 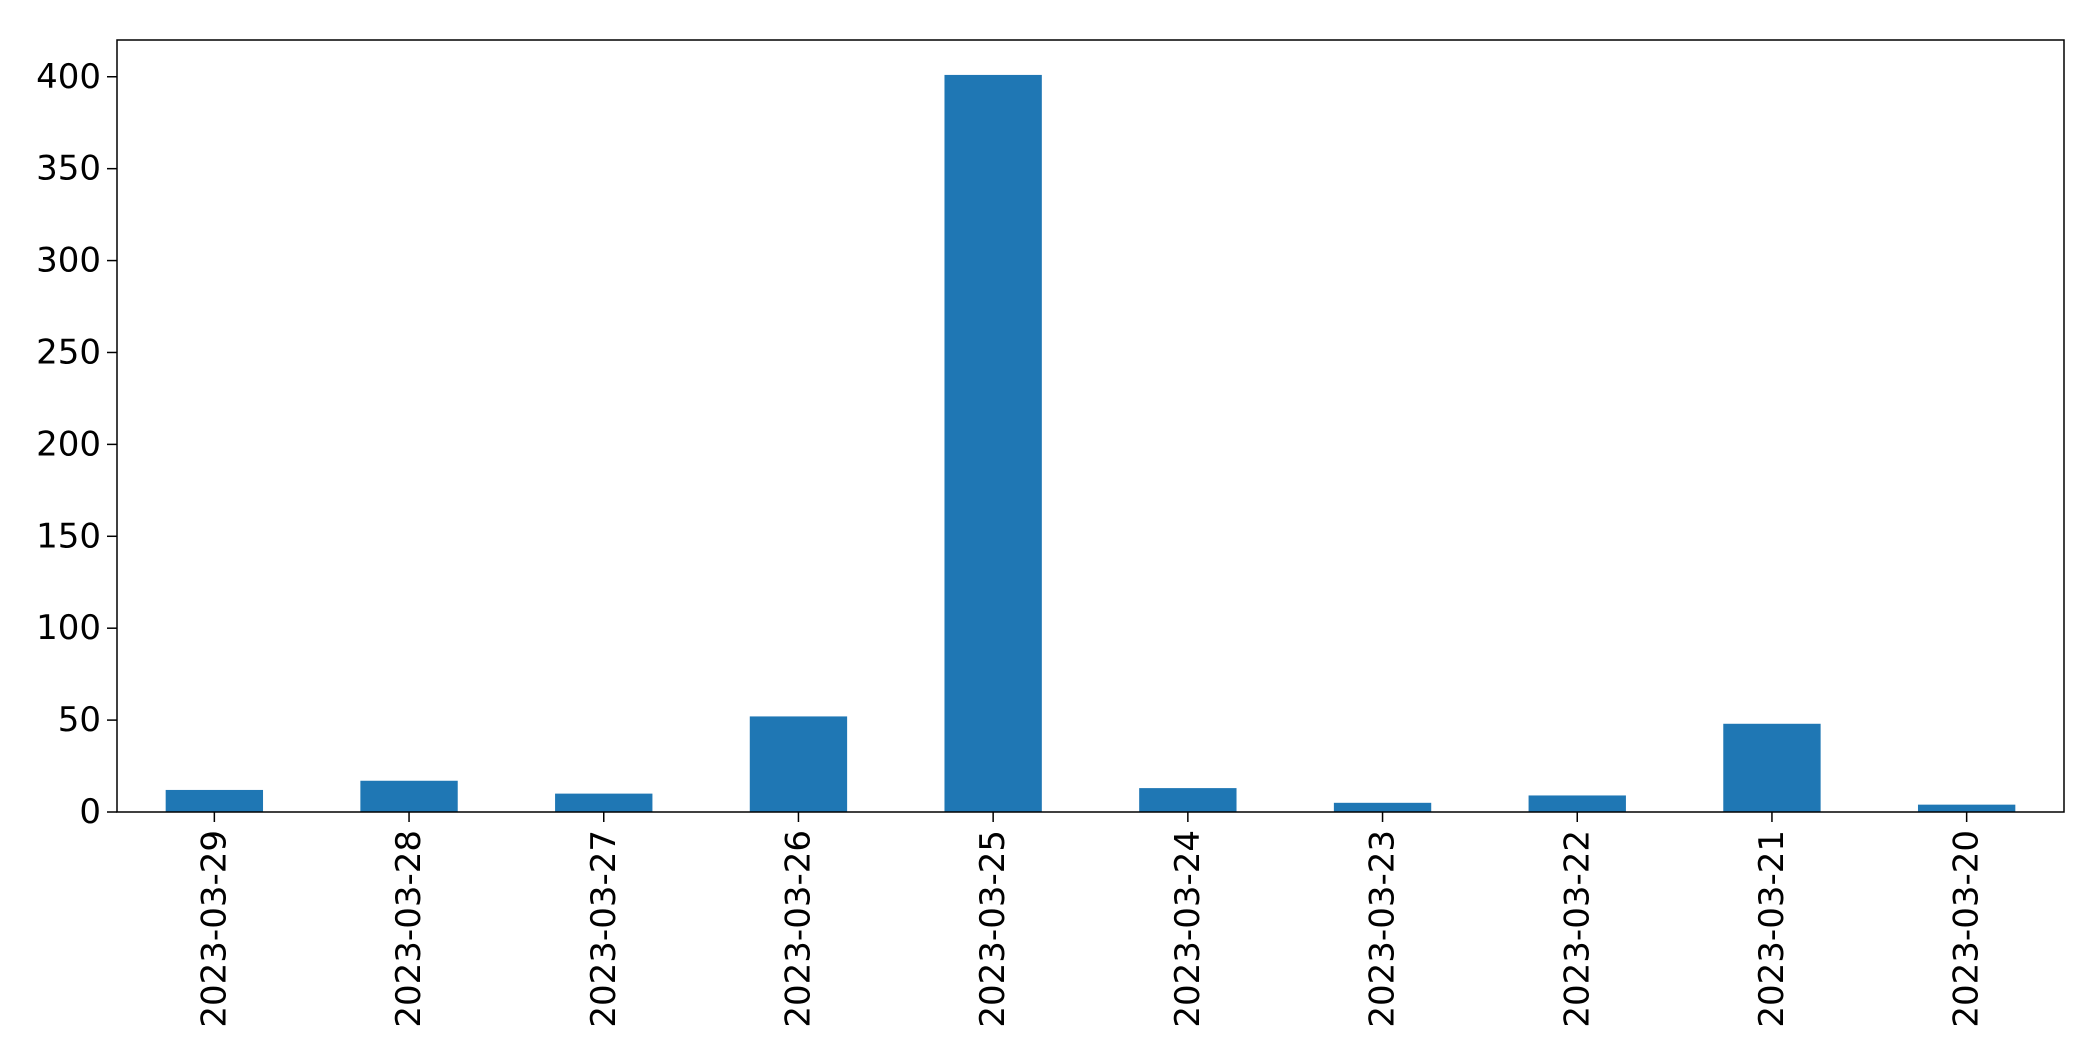 I want to click on x-tick-label: 2023-03-24, so click(x=1188, y=929).